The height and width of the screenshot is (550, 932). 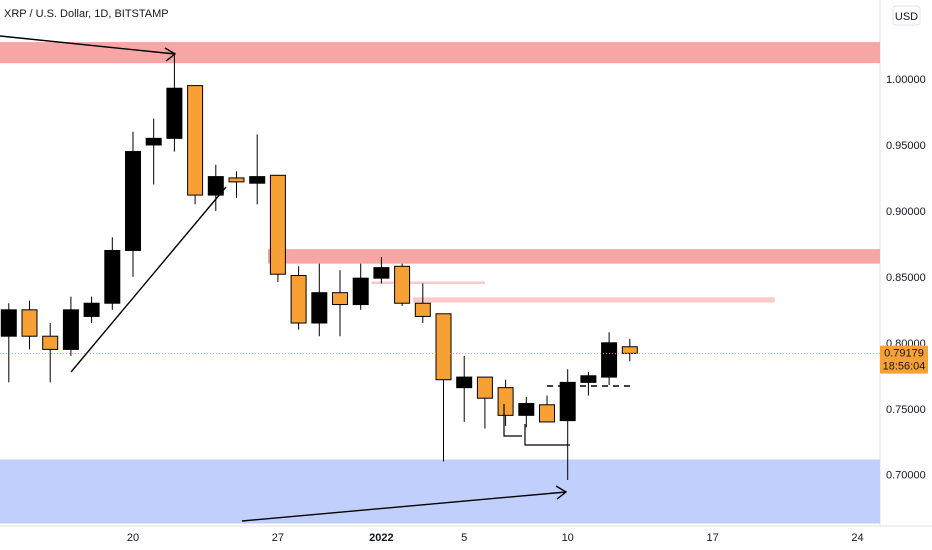 I want to click on price-axis-background, so click(x=906, y=275).